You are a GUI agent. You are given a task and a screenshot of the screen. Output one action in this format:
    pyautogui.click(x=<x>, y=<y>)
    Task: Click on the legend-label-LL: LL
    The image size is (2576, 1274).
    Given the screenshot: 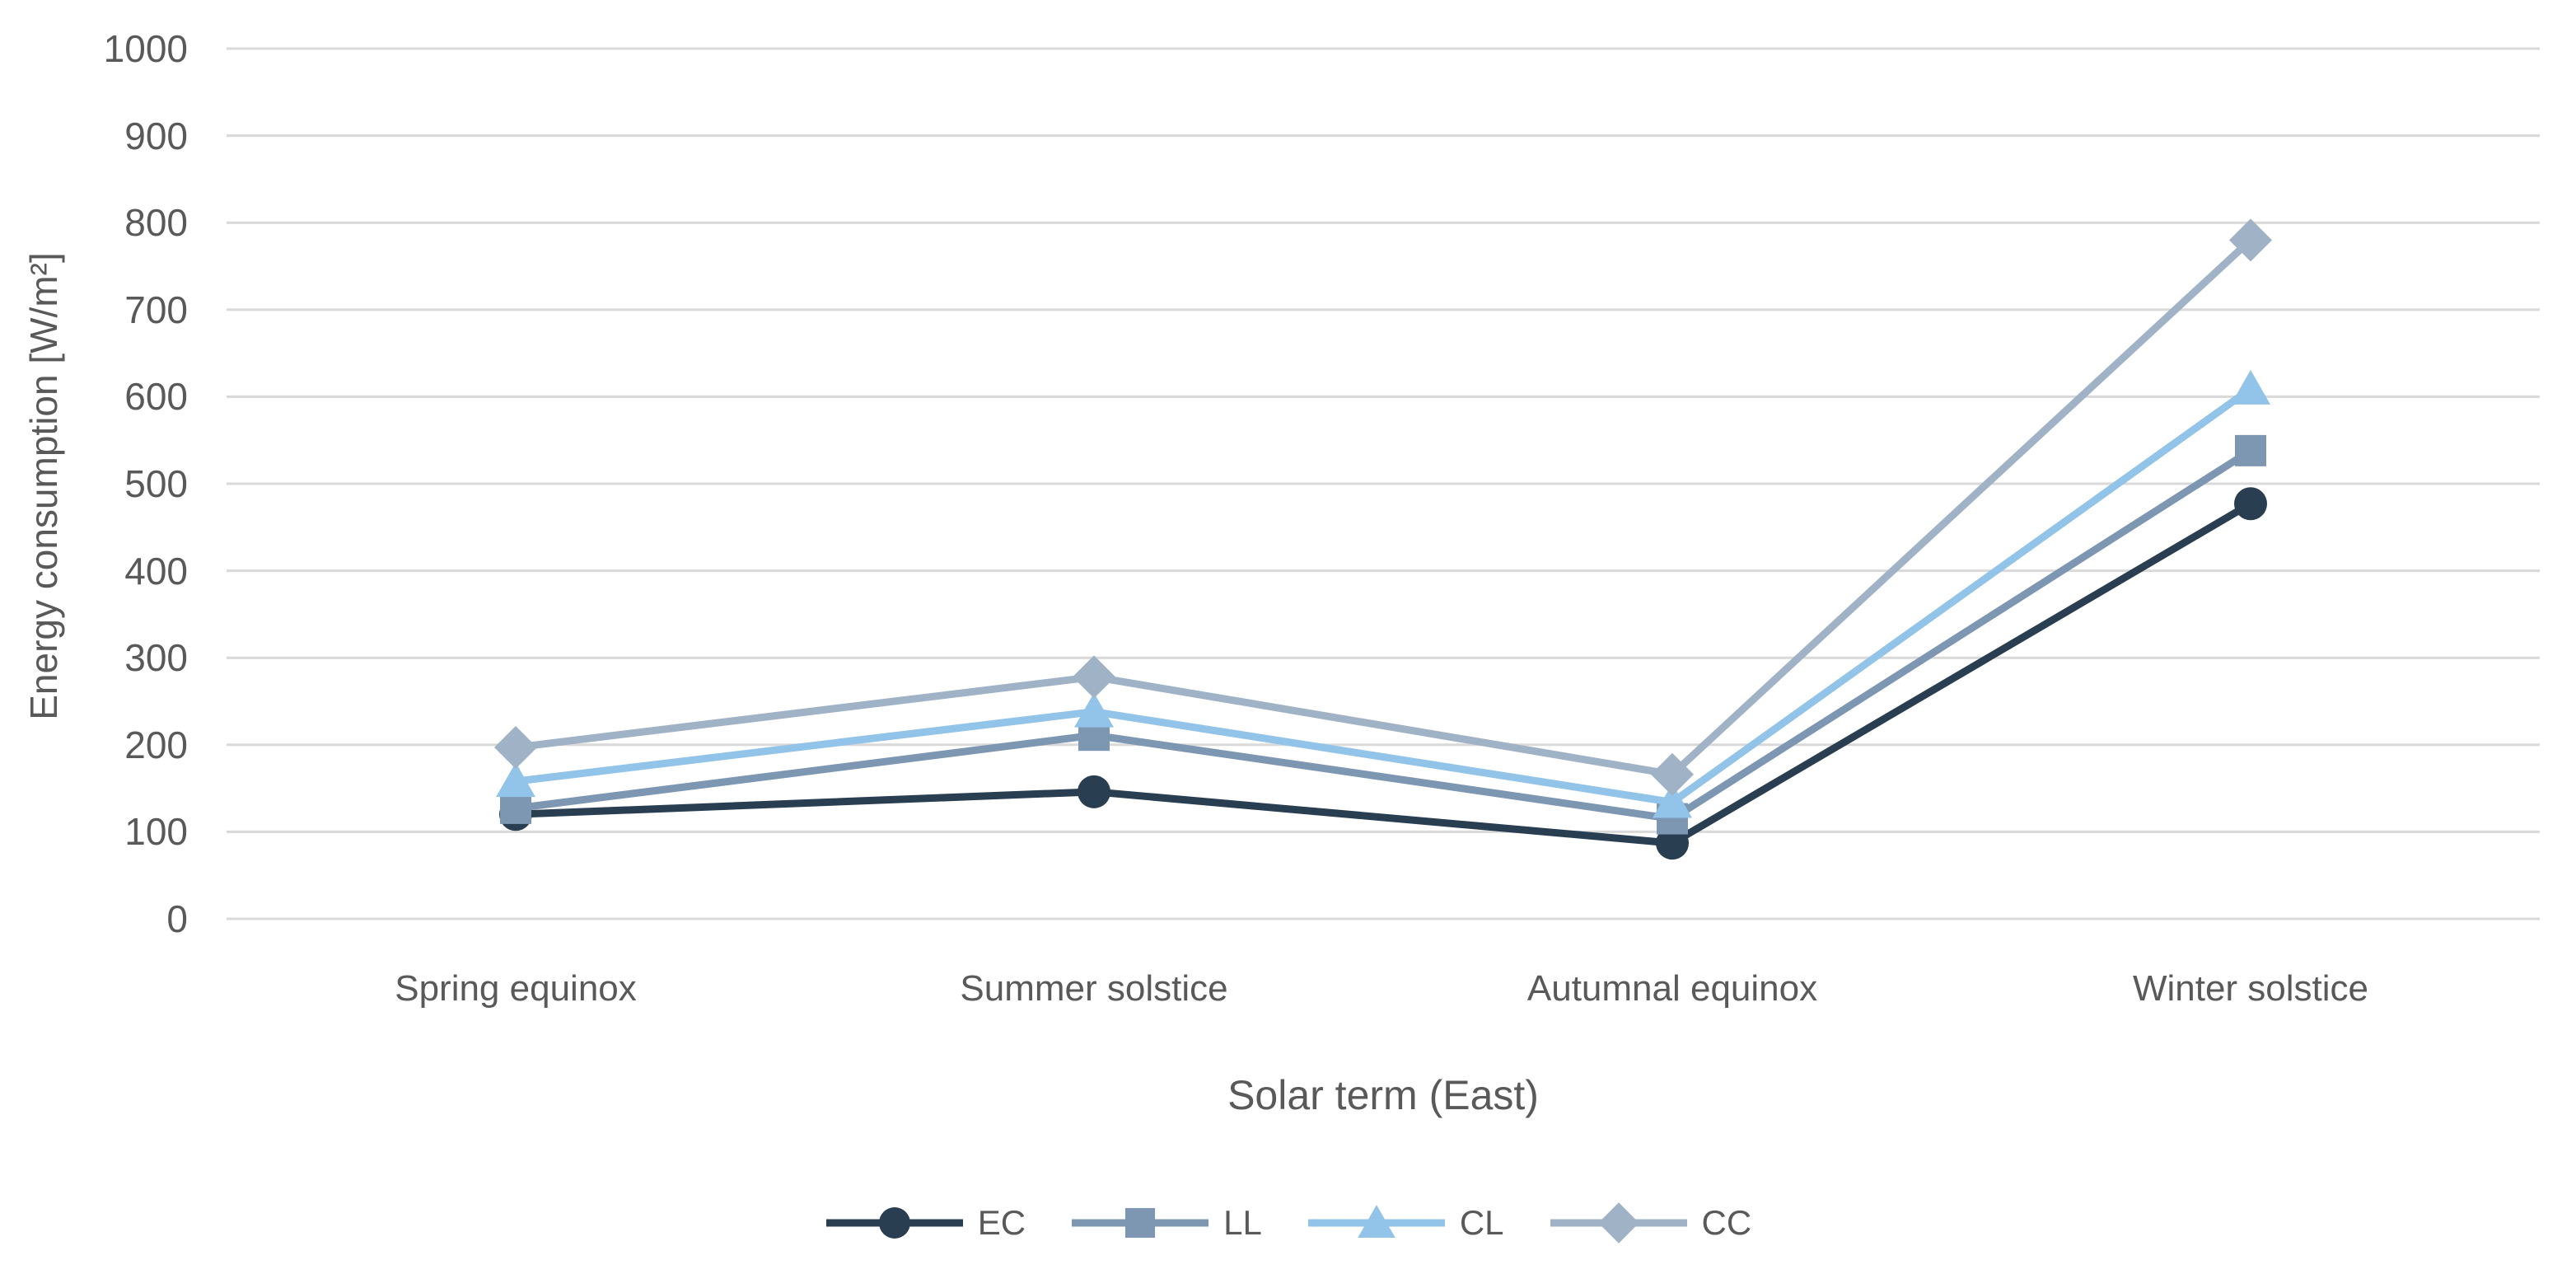 What is the action you would take?
    pyautogui.click(x=1242, y=1223)
    